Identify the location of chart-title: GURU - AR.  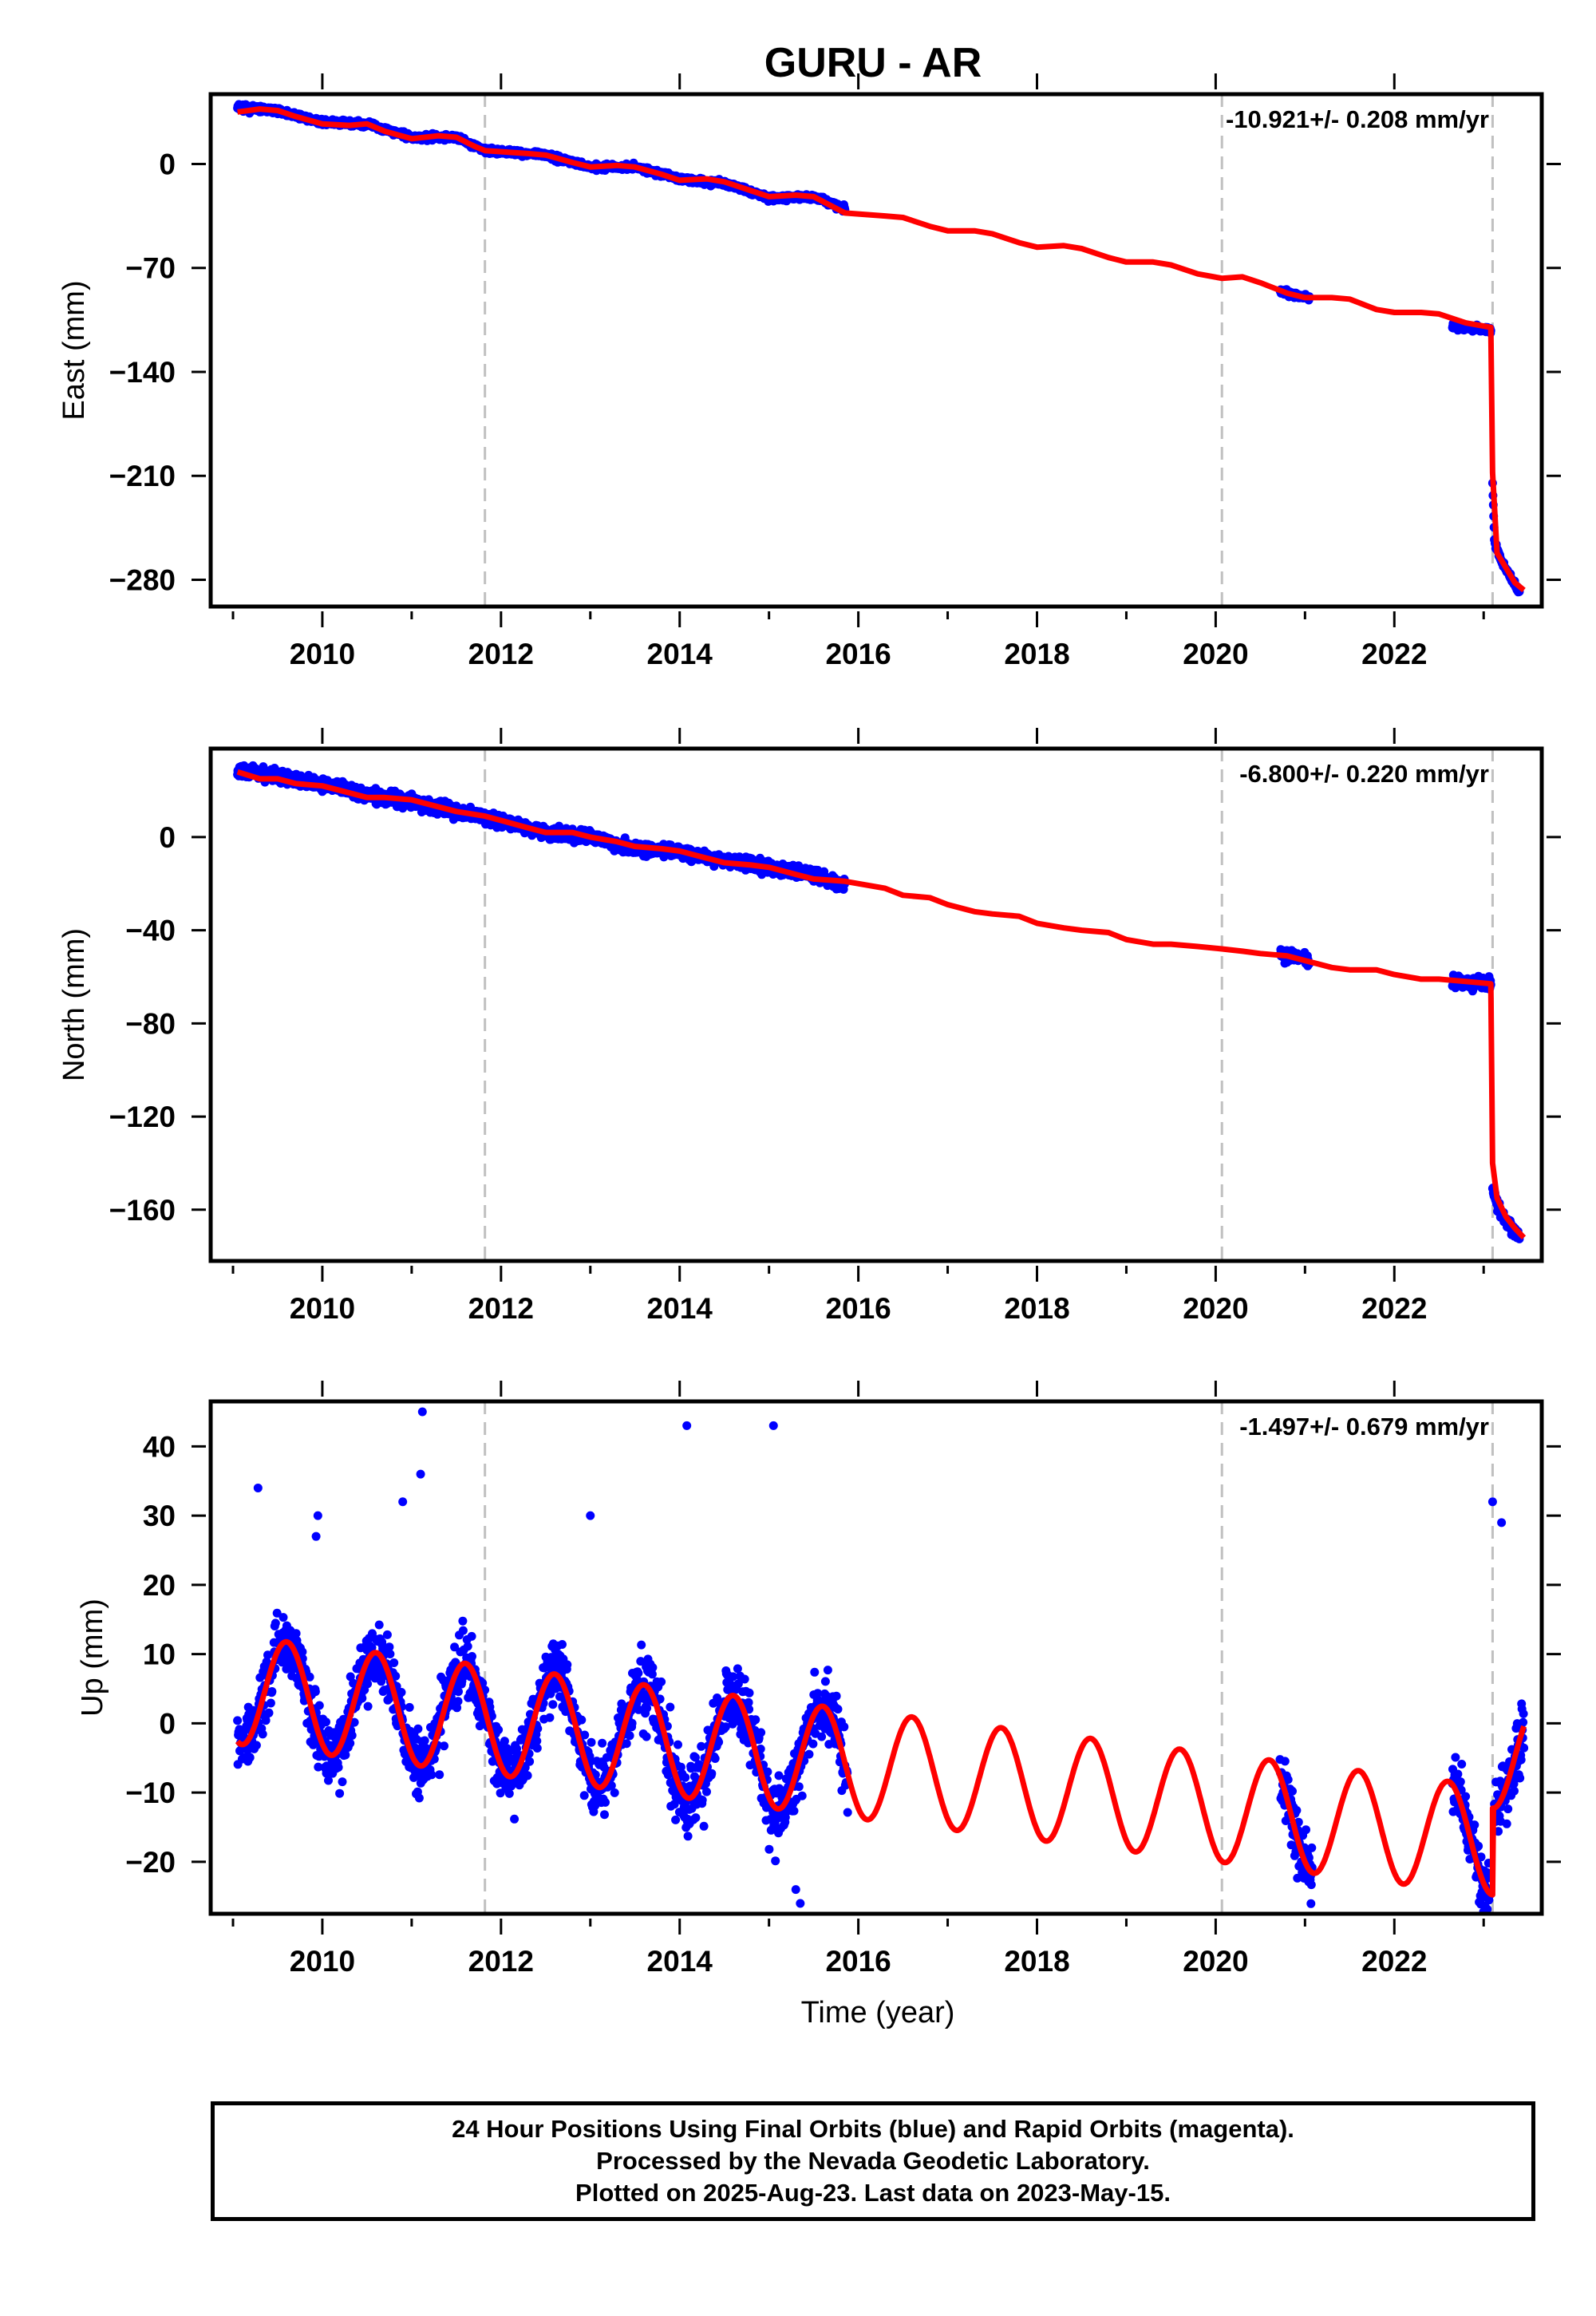
(873, 63).